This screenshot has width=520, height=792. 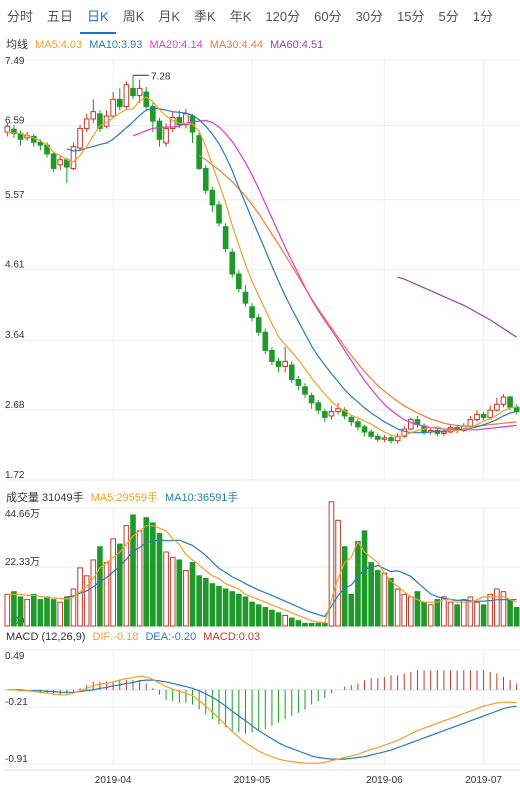 I want to click on tab-weekly-k: 周K, so click(x=133, y=16).